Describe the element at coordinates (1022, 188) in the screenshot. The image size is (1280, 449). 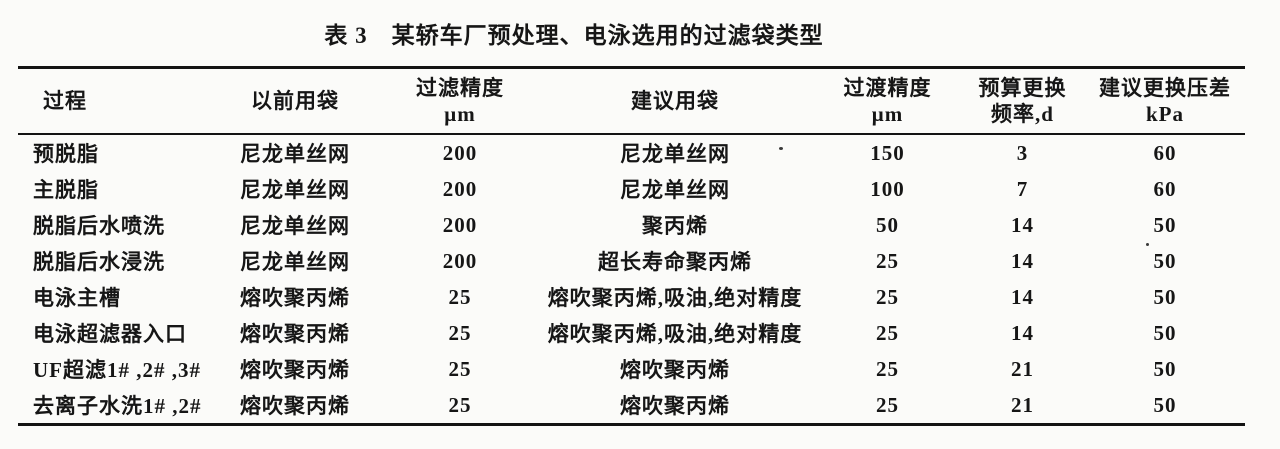
I see `cell-replacement-frequency: 7` at that location.